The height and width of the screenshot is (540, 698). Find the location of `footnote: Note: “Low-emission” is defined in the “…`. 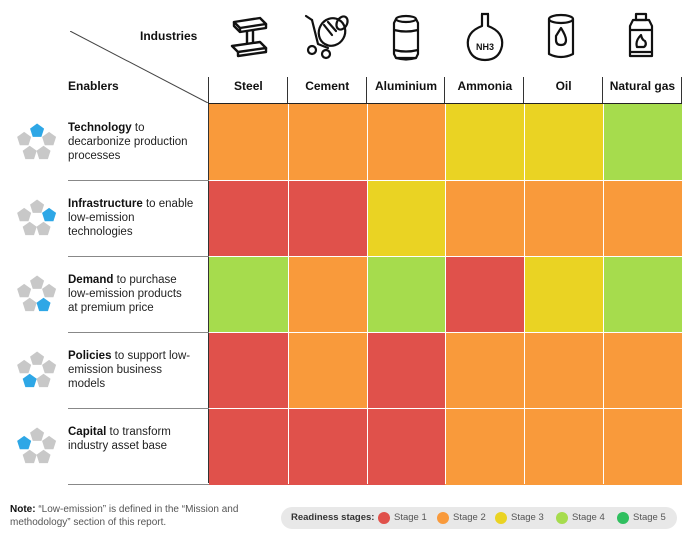

footnote: Note: “Low-emission” is defined in the “… is located at coordinates (135, 516).